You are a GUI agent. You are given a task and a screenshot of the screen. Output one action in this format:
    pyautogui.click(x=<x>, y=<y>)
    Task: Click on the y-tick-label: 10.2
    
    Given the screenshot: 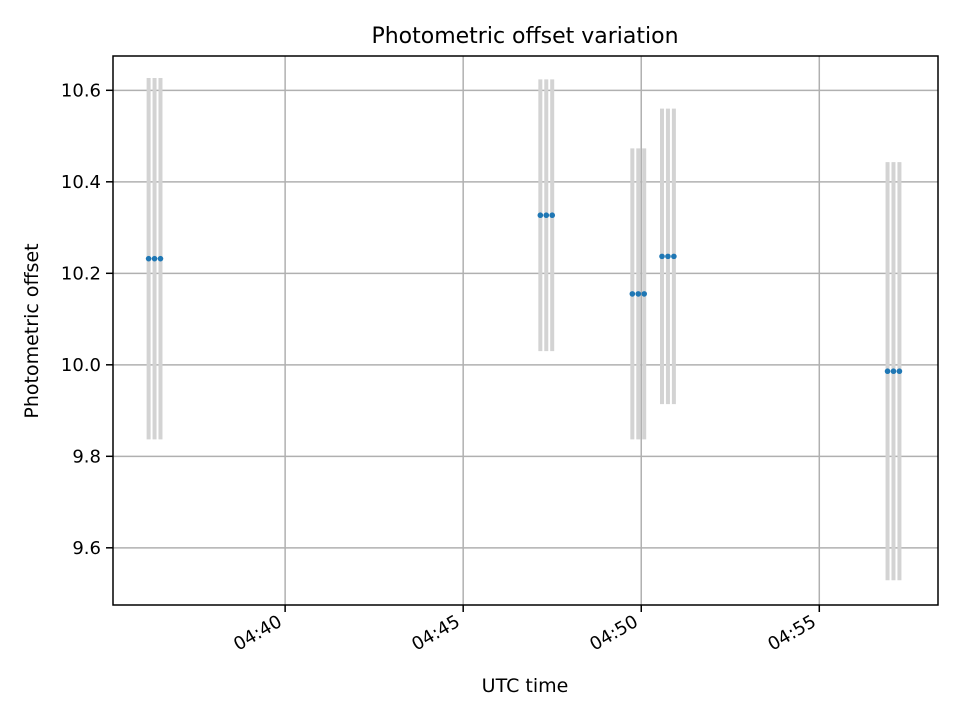 What is the action you would take?
    pyautogui.click(x=81, y=273)
    